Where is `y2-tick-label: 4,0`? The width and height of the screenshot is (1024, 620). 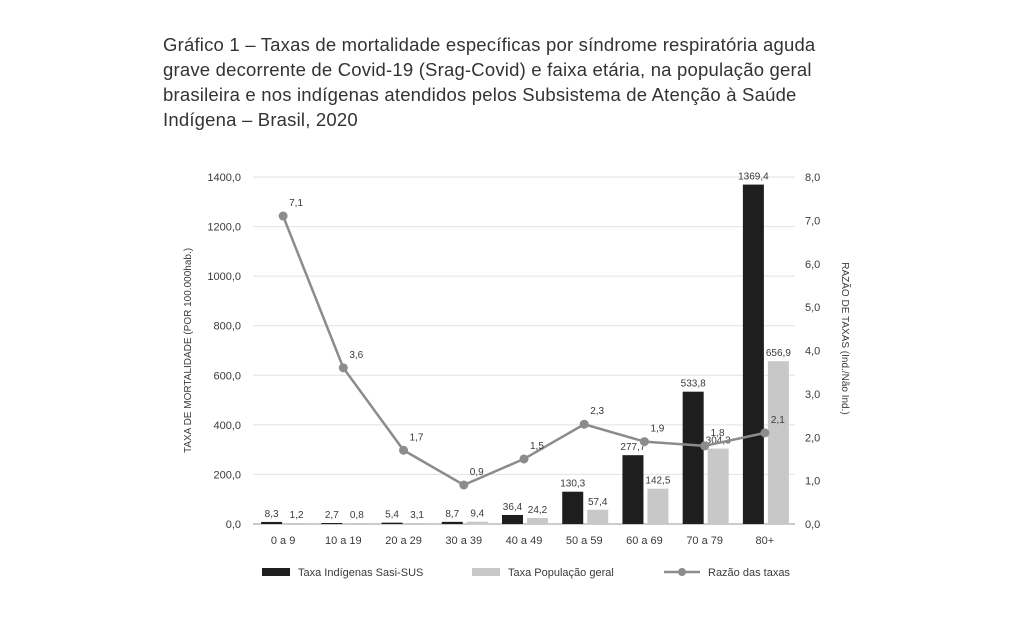
y2-tick-label: 4,0 is located at coordinates (812, 352).